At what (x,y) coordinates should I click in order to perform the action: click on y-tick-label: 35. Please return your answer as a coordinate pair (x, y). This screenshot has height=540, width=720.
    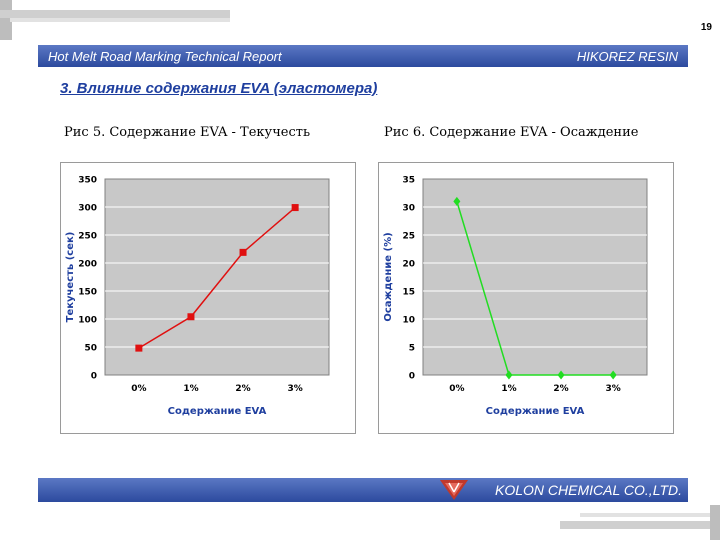
    Looking at the image, I should click on (408, 181).